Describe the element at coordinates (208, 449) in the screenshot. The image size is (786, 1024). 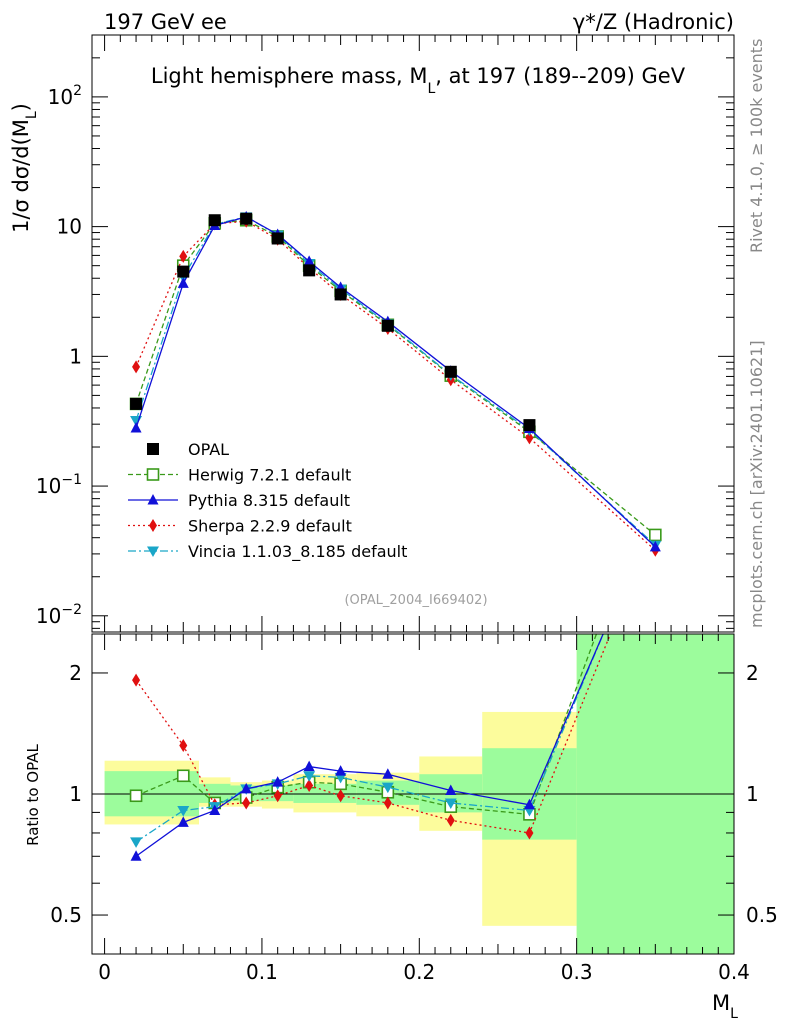
I see `legend-label-opal: OPAL` at that location.